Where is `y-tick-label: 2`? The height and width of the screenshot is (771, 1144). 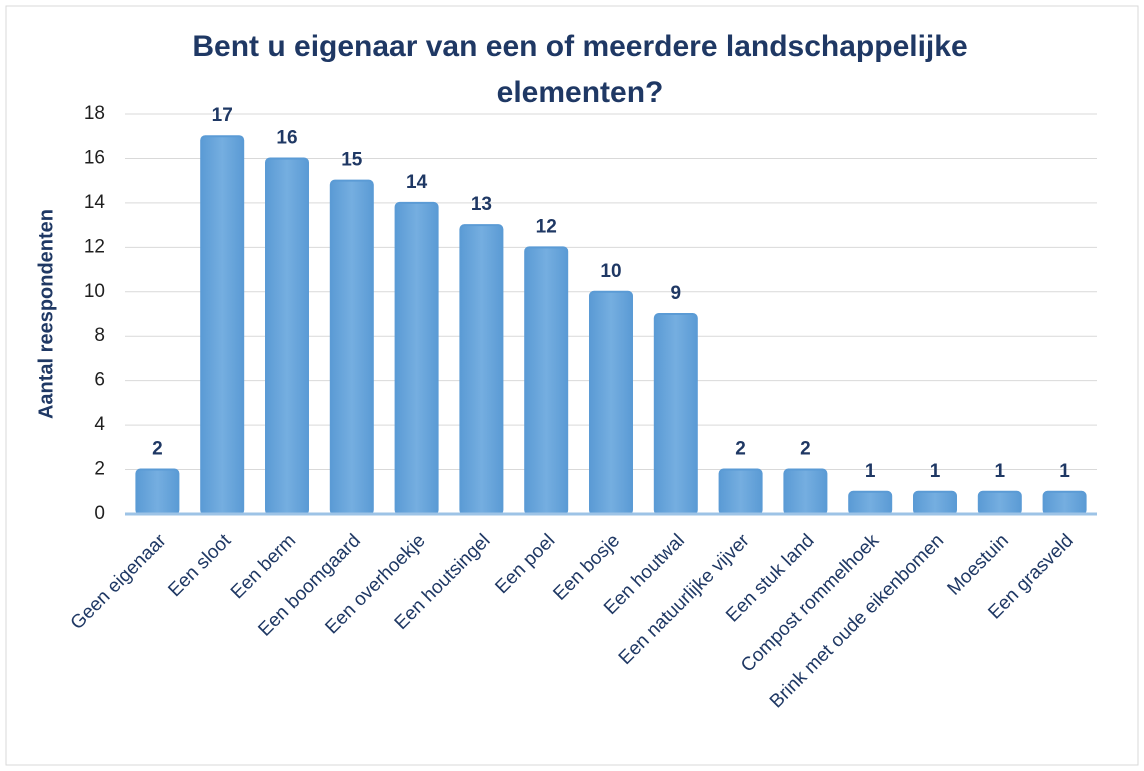 y-tick-label: 2 is located at coordinates (99, 469).